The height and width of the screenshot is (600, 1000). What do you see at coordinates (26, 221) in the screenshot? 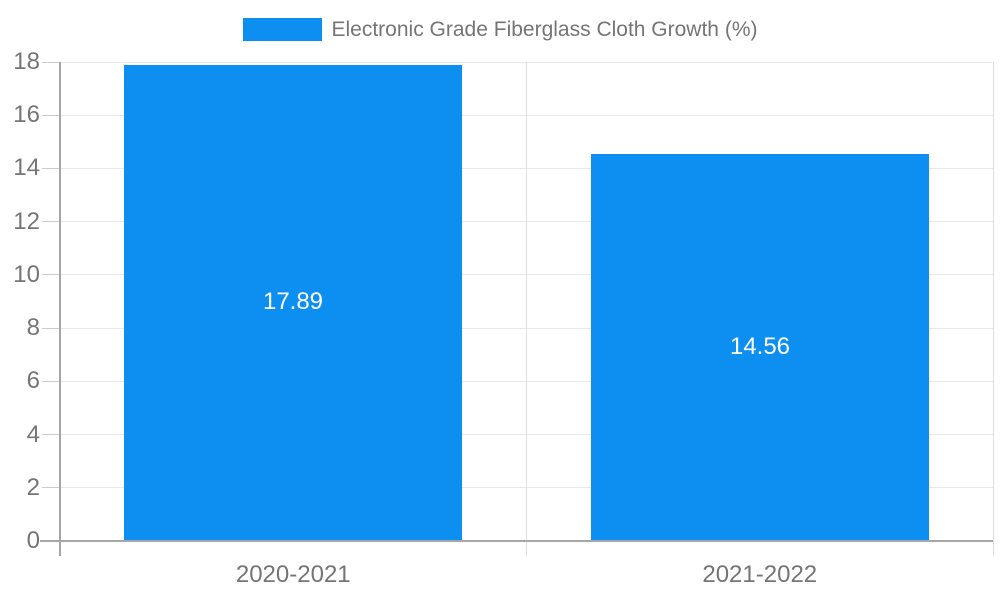
I see `y-axis-tick-label: 12` at bounding box center [26, 221].